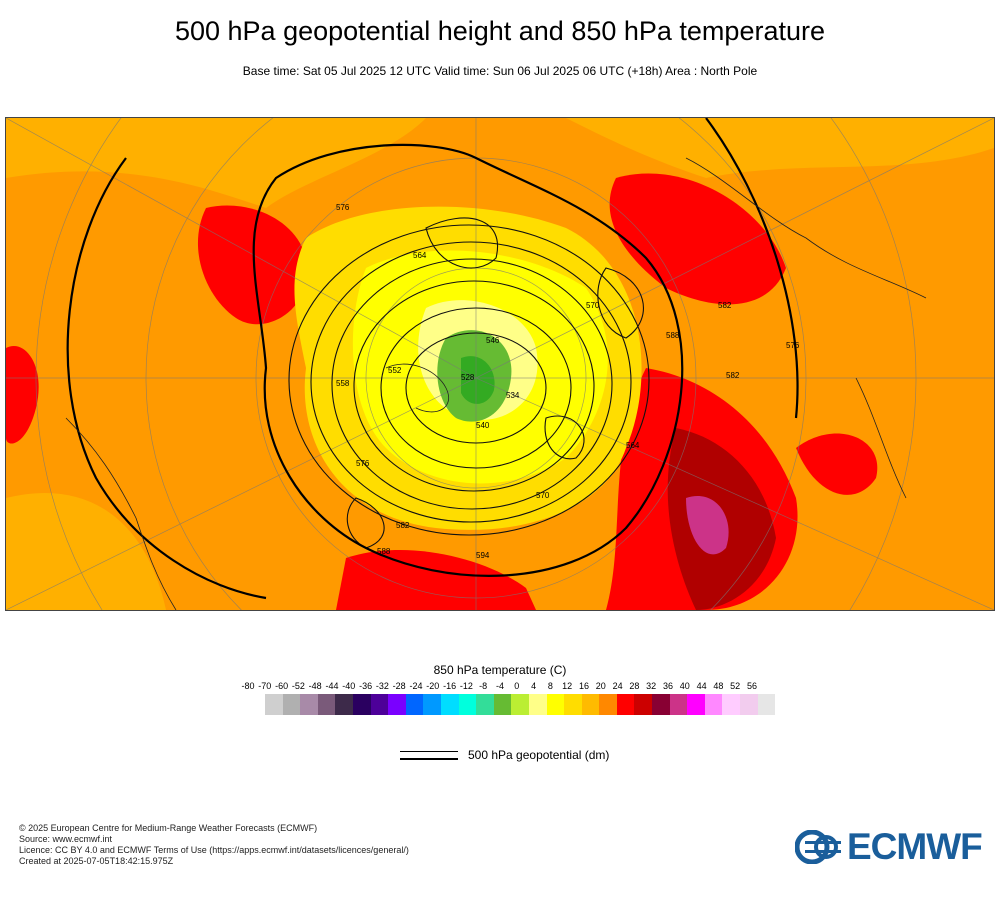 This screenshot has width=1000, height=900. Describe the element at coordinates (567, 686) in the screenshot. I see `legend-tick-label: 12` at that location.